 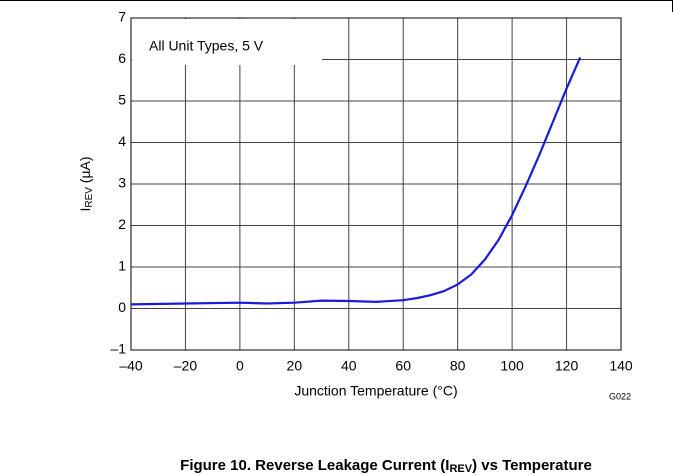 I want to click on figure-code: G022, so click(x=620, y=396).